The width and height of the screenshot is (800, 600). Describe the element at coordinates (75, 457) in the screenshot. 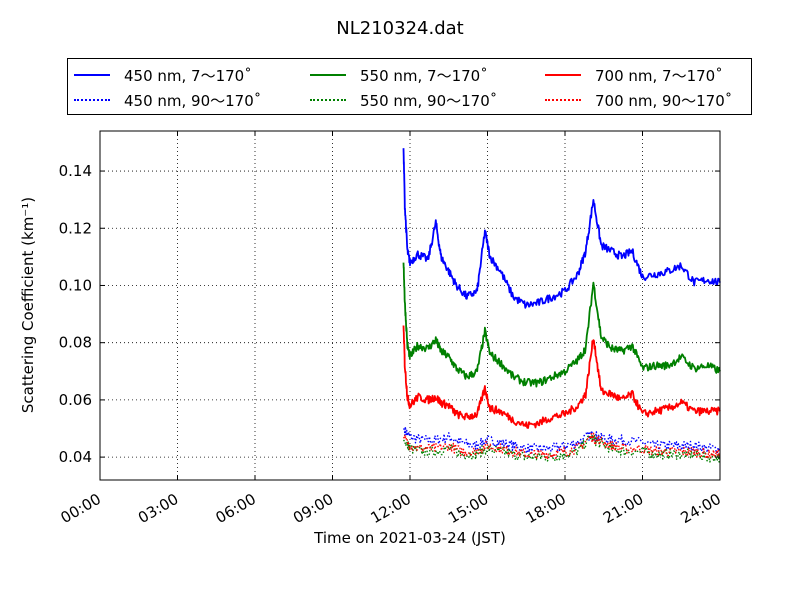

I see `y-tick-label: 0.04` at that location.